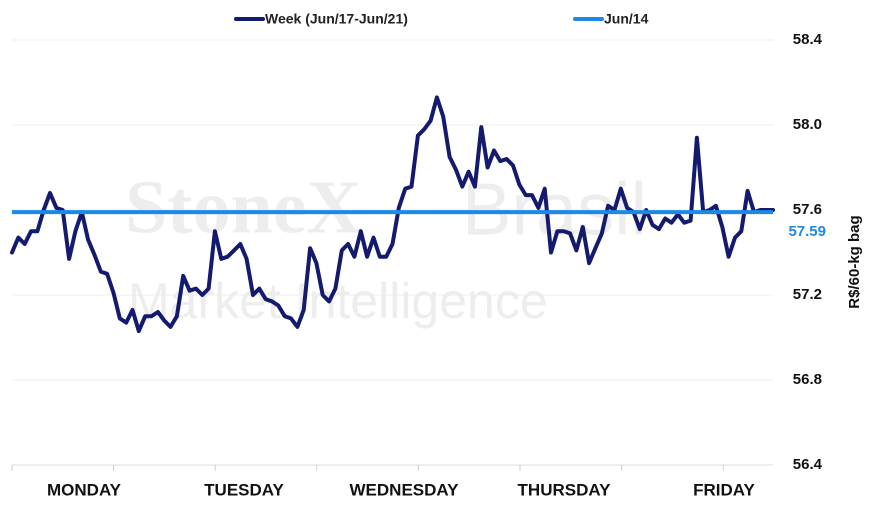 This screenshot has height=505, width=886. I want to click on y-axis-label: R$/60-kg bag, so click(854, 261).